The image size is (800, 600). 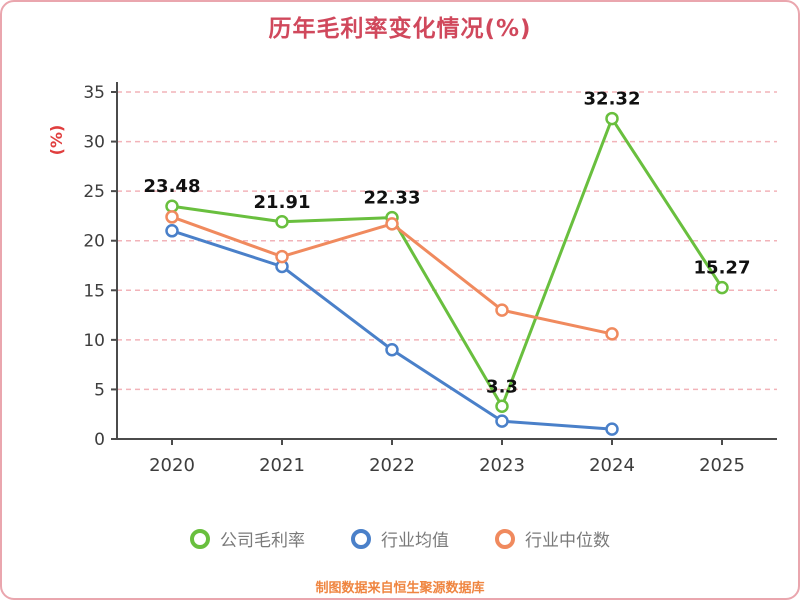 What do you see at coordinates (282, 465) in the screenshot?
I see `x-tick-label: 2021` at bounding box center [282, 465].